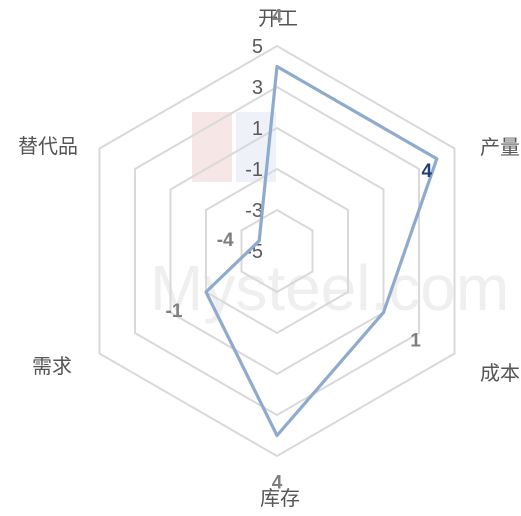  Describe the element at coordinates (52, 366) in the screenshot. I see `category-label: 需求` at that location.